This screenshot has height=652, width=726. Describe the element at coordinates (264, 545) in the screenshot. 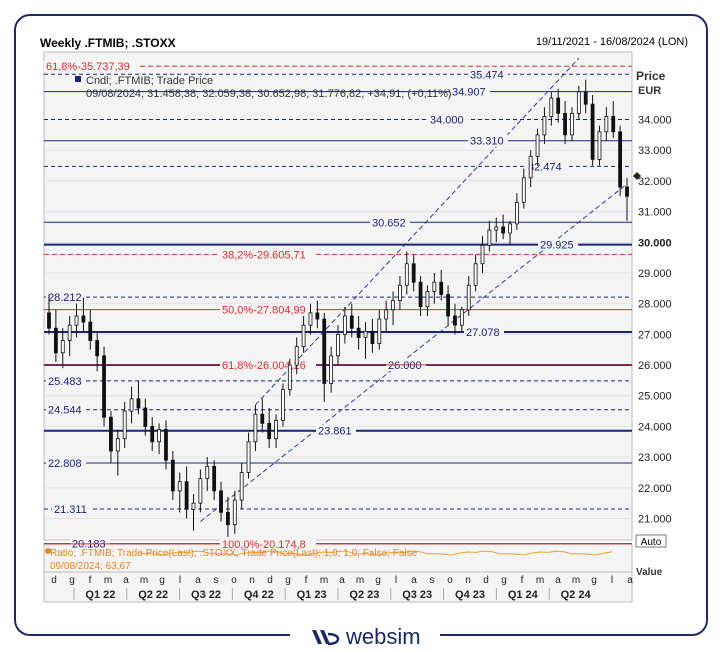

I see `fib-label: 100,0%-20.174,8` at that location.